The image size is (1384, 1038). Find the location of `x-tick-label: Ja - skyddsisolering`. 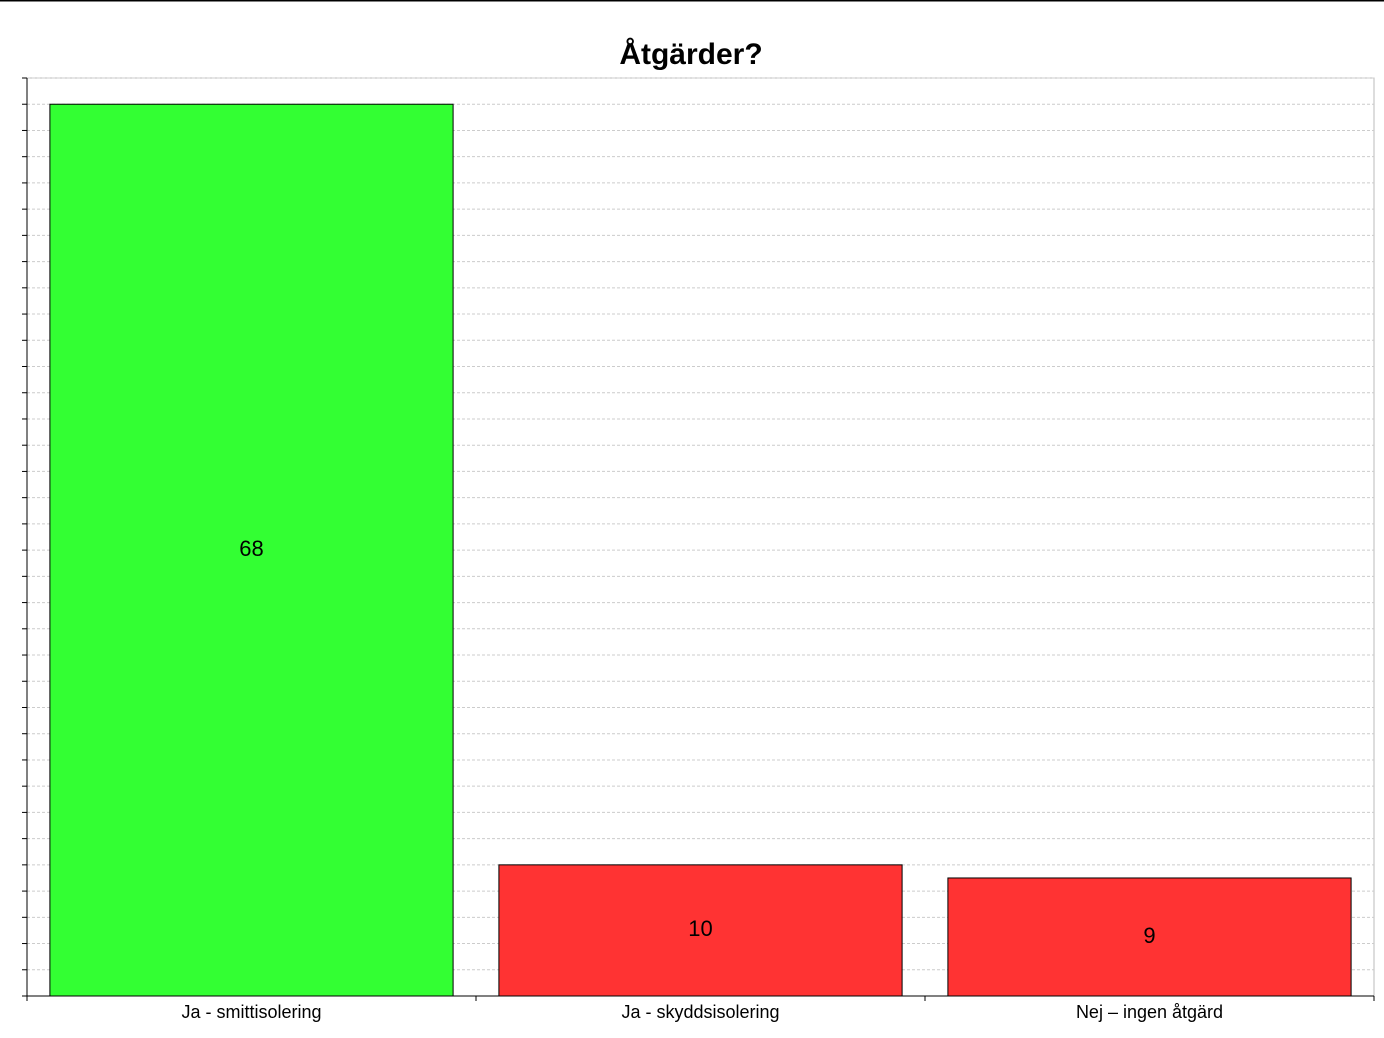

x-tick-label: Ja - skyddsisolering is located at coordinates (700, 1012).